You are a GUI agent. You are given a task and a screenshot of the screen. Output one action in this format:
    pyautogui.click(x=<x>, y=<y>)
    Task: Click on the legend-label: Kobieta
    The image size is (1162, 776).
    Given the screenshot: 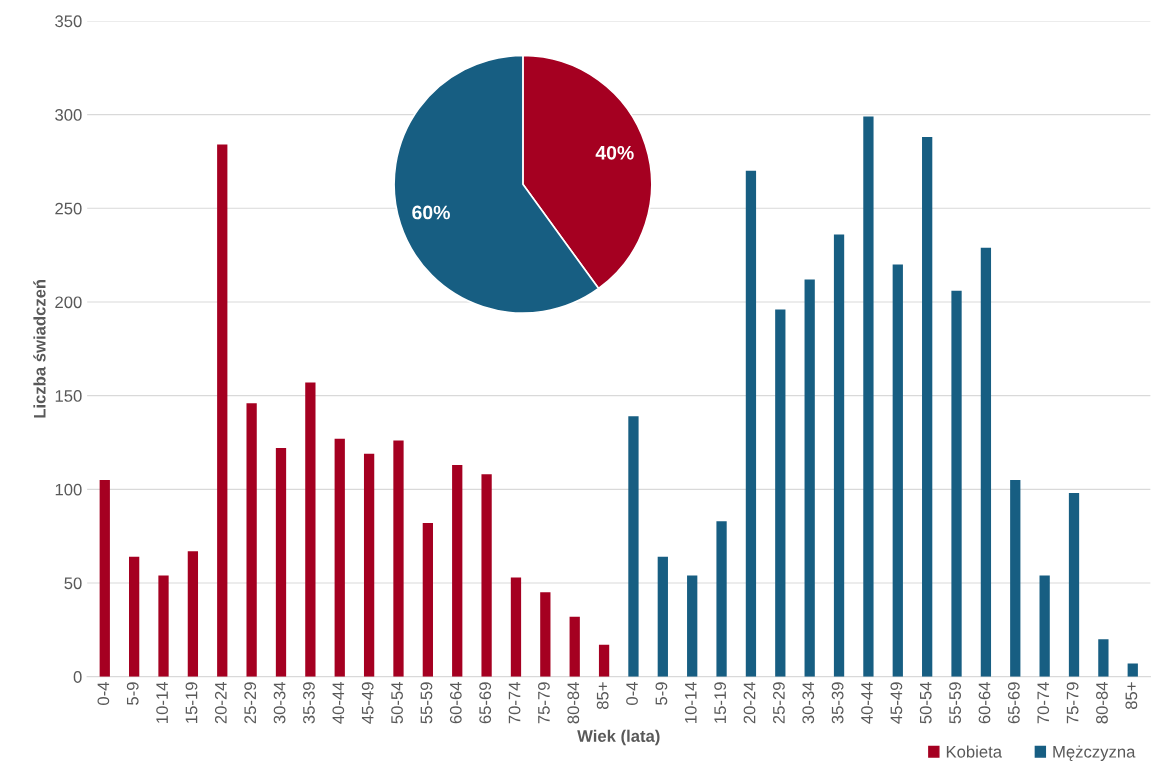 What is the action you would take?
    pyautogui.click(x=974, y=751)
    